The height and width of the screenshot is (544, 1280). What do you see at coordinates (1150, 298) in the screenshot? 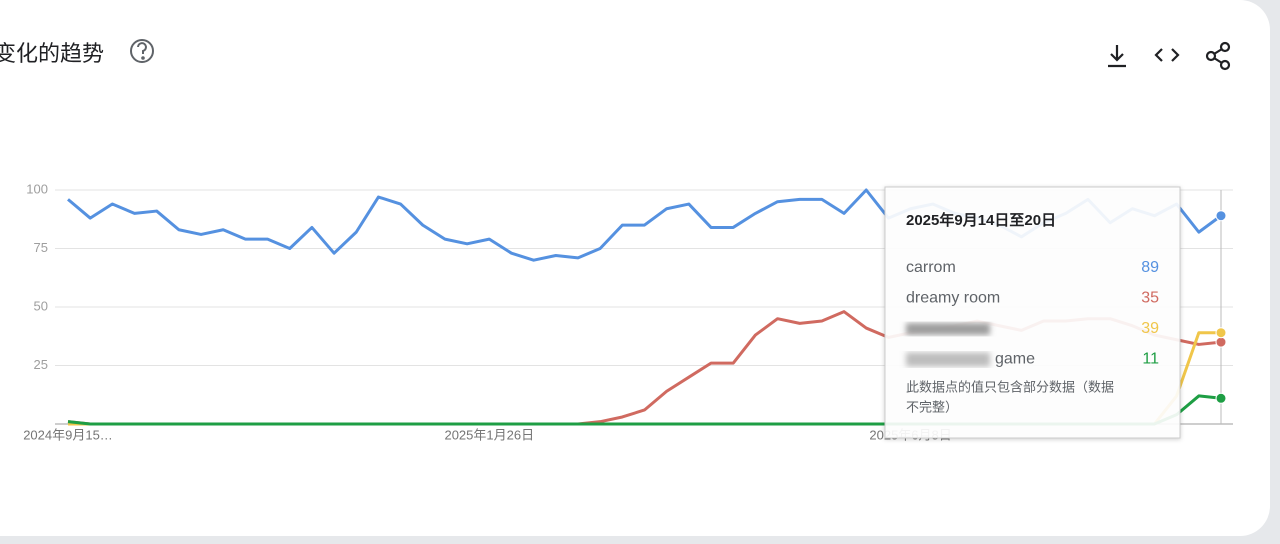
I see `tooltip-value: 35` at bounding box center [1150, 298].